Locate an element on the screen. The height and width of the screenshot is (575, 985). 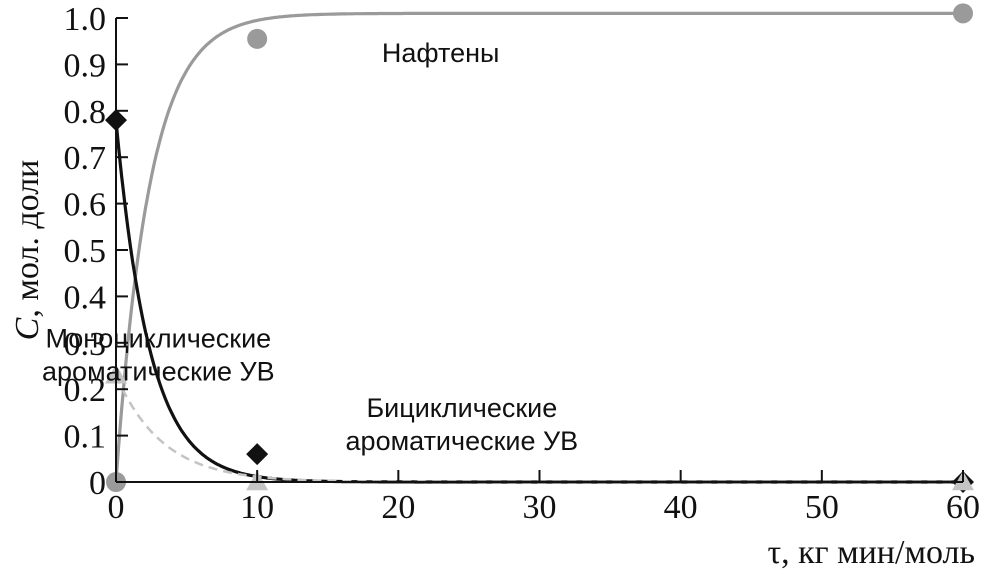
y-tick-label: 0.7 is located at coordinates (85, 158).